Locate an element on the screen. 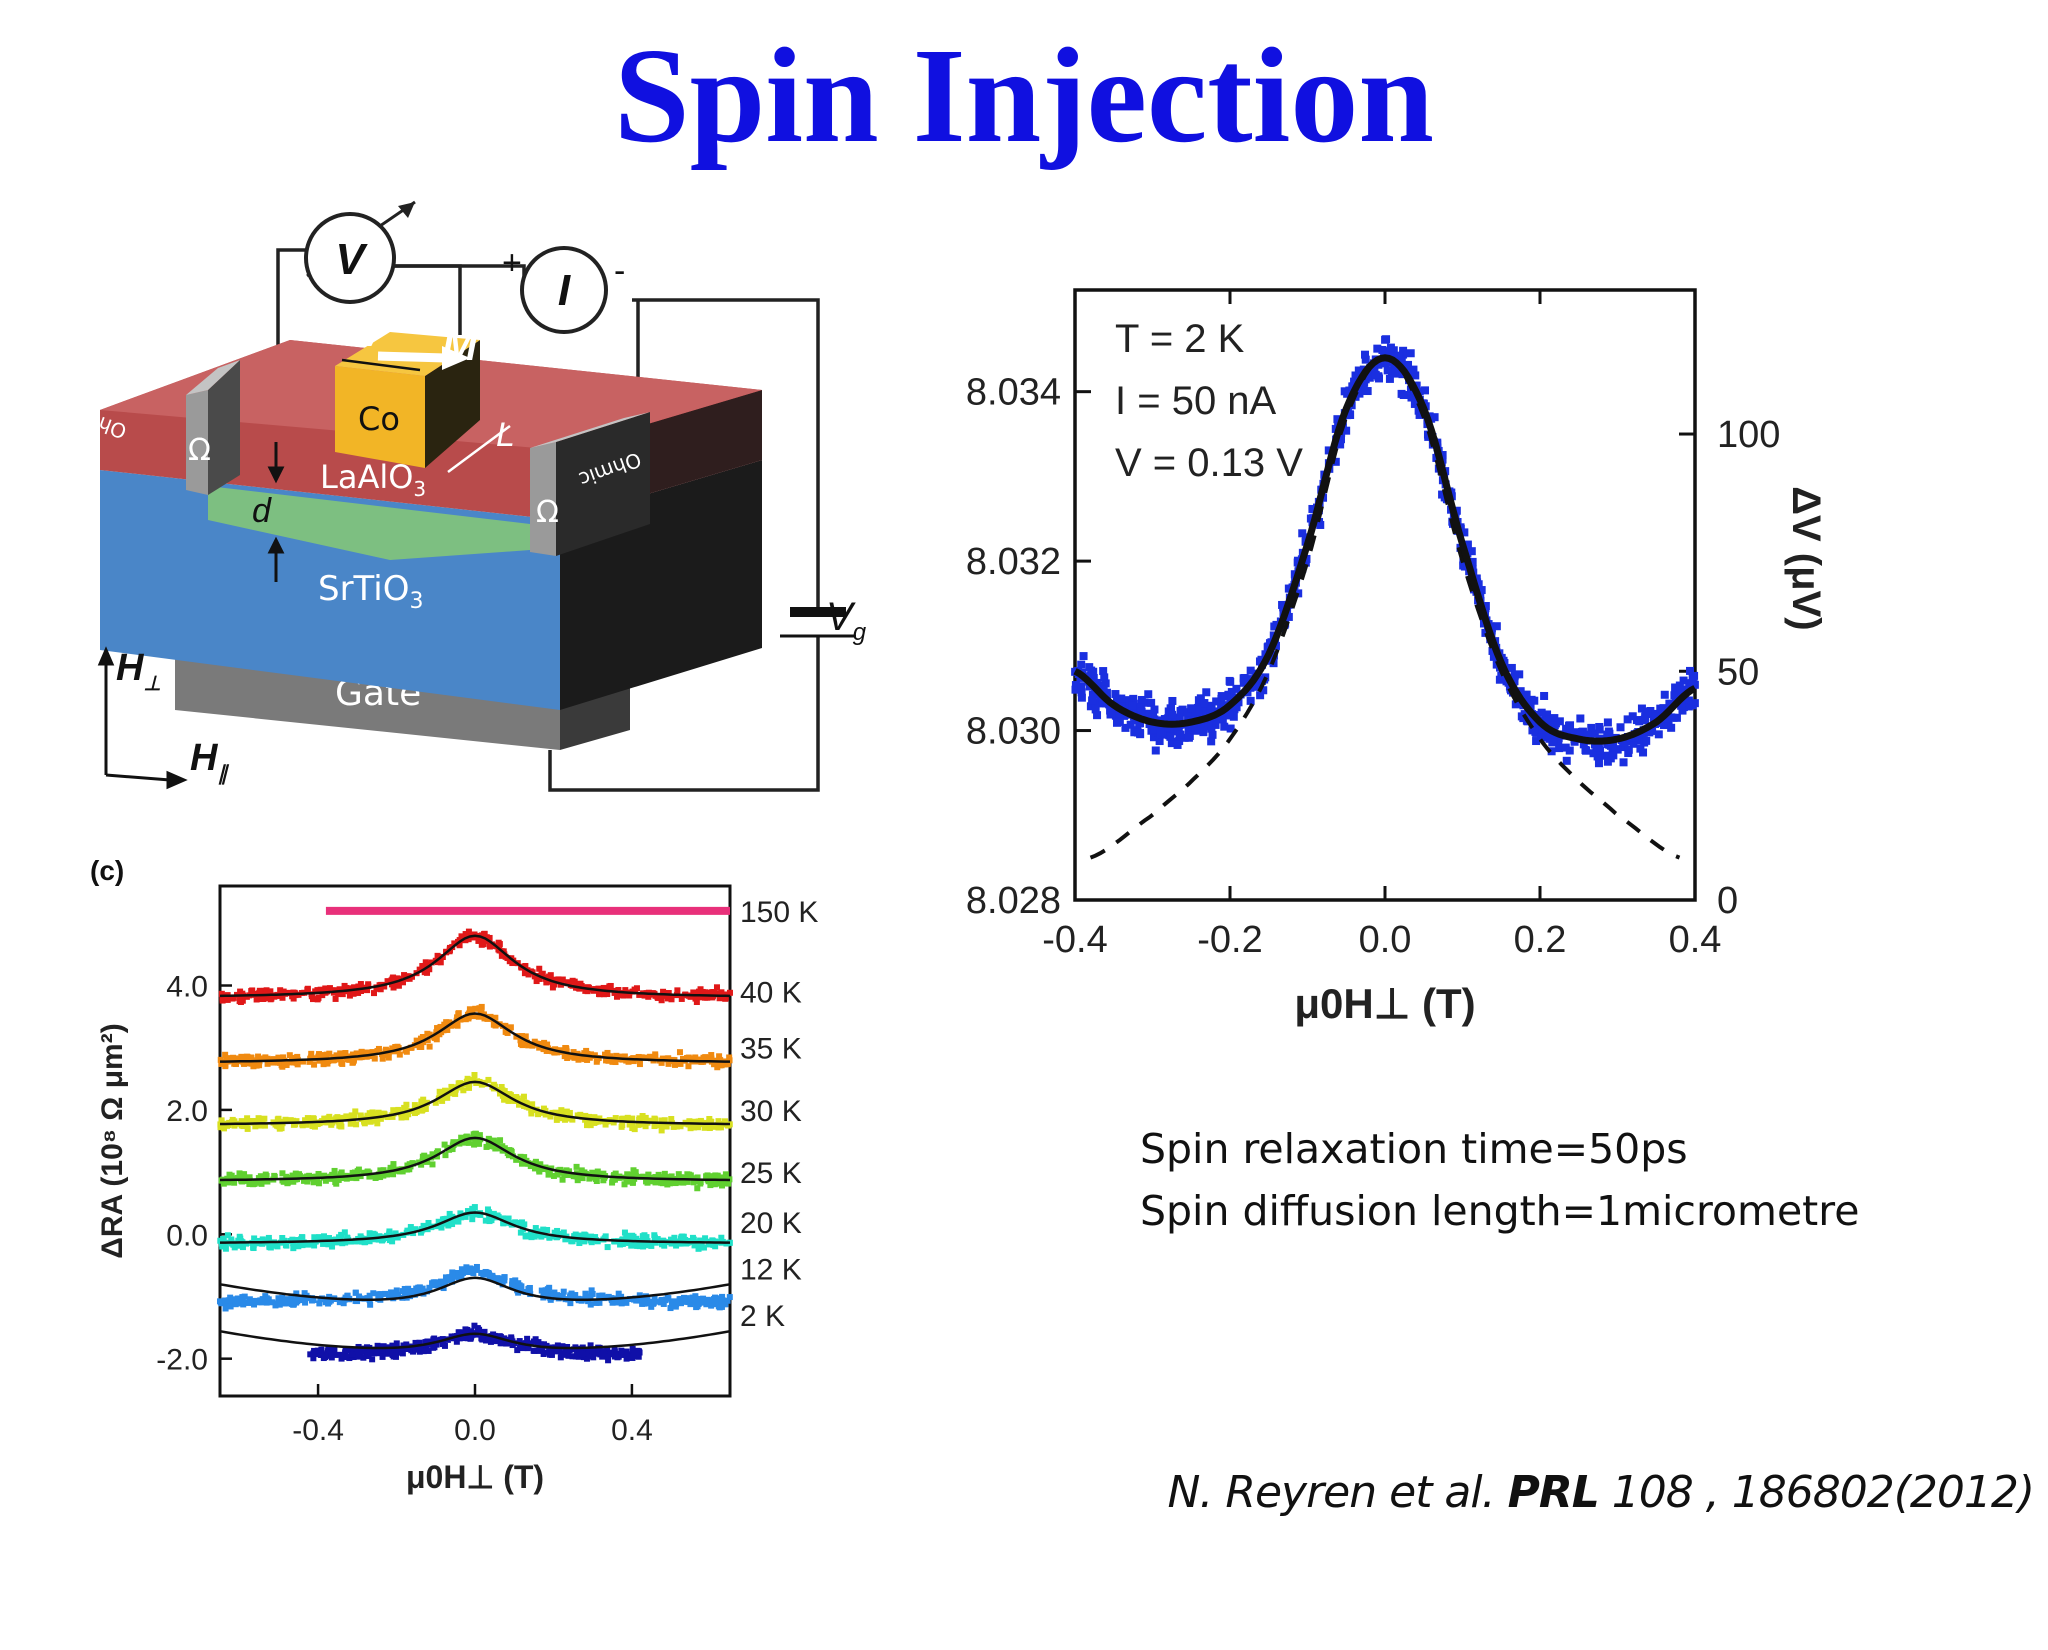 The height and width of the screenshot is (1650, 2048). right-ohm: Ω is located at coordinates (547, 512).